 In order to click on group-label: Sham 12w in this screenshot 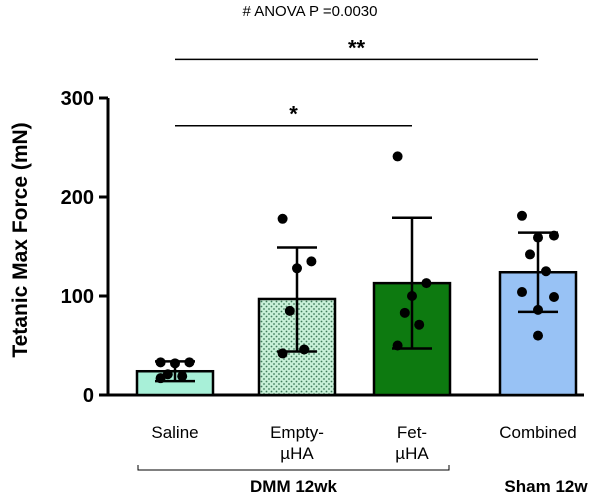, I will do `click(546, 486)`.